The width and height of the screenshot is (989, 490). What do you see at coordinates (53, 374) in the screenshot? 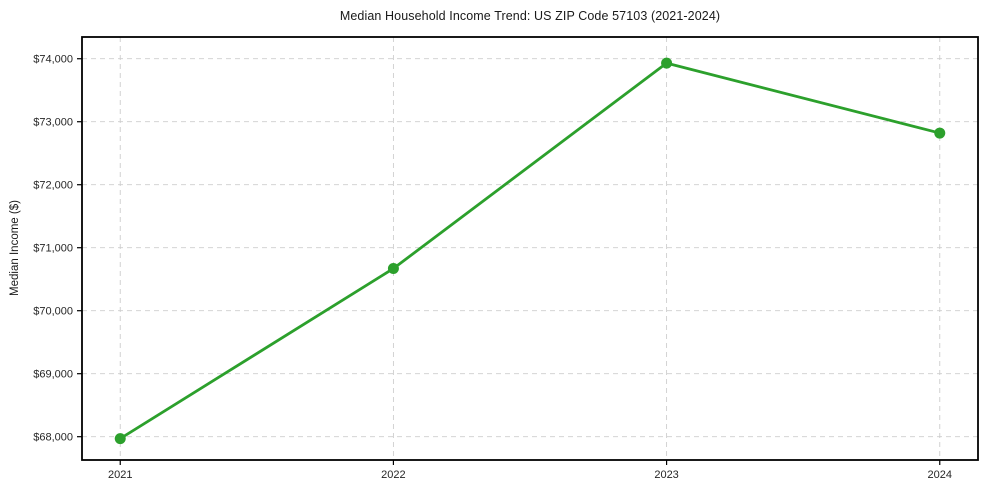
I see `y-tick-label: $69,000` at bounding box center [53, 374].